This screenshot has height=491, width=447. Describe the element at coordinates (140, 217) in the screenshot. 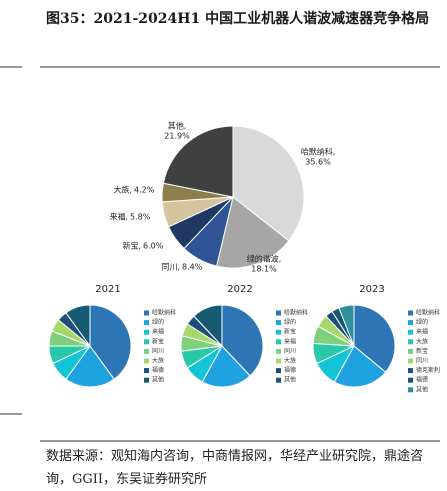

I see `slice-value-label: 5.8%` at that location.